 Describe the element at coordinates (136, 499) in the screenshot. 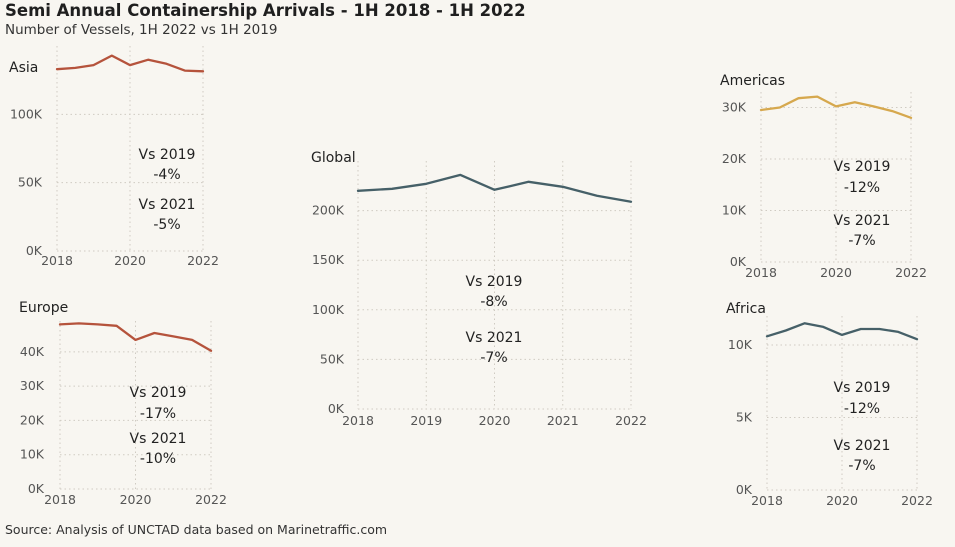

I see `europe-xtick-label: 2020` at that location.